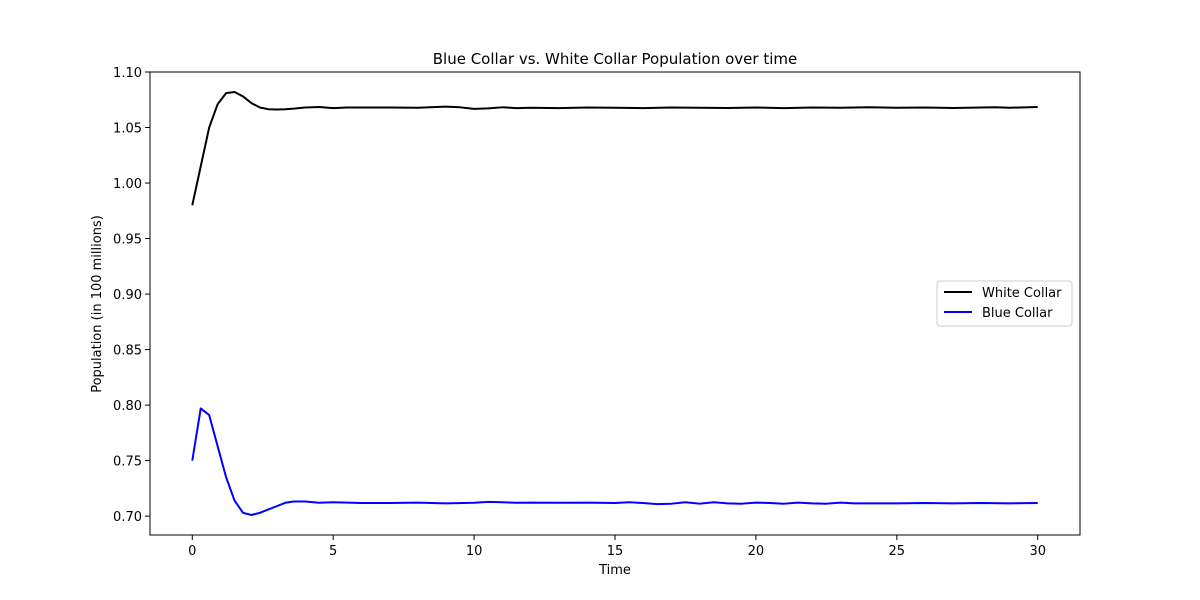  What do you see at coordinates (614, 570) in the screenshot?
I see `x-axis-title: Time` at bounding box center [614, 570].